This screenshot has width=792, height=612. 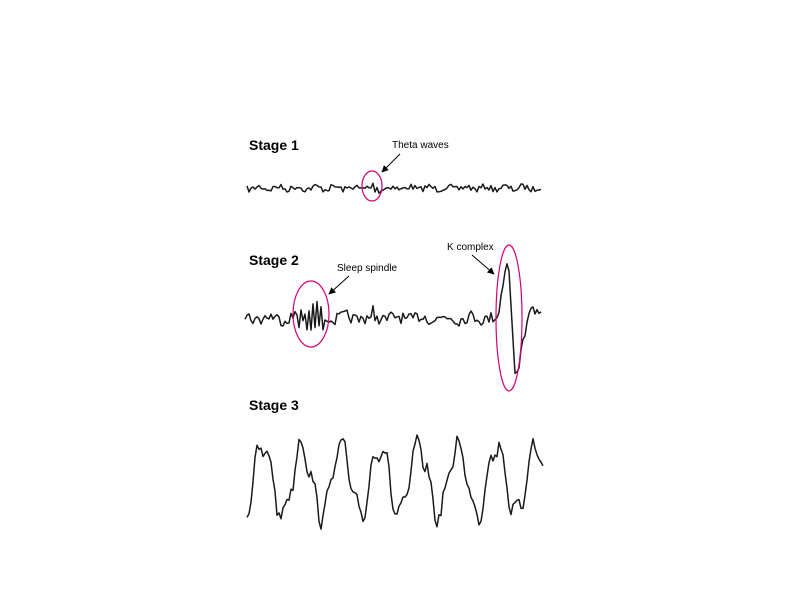 What do you see at coordinates (395, 482) in the screenshot?
I see `stage-3-eeg-trace` at bounding box center [395, 482].